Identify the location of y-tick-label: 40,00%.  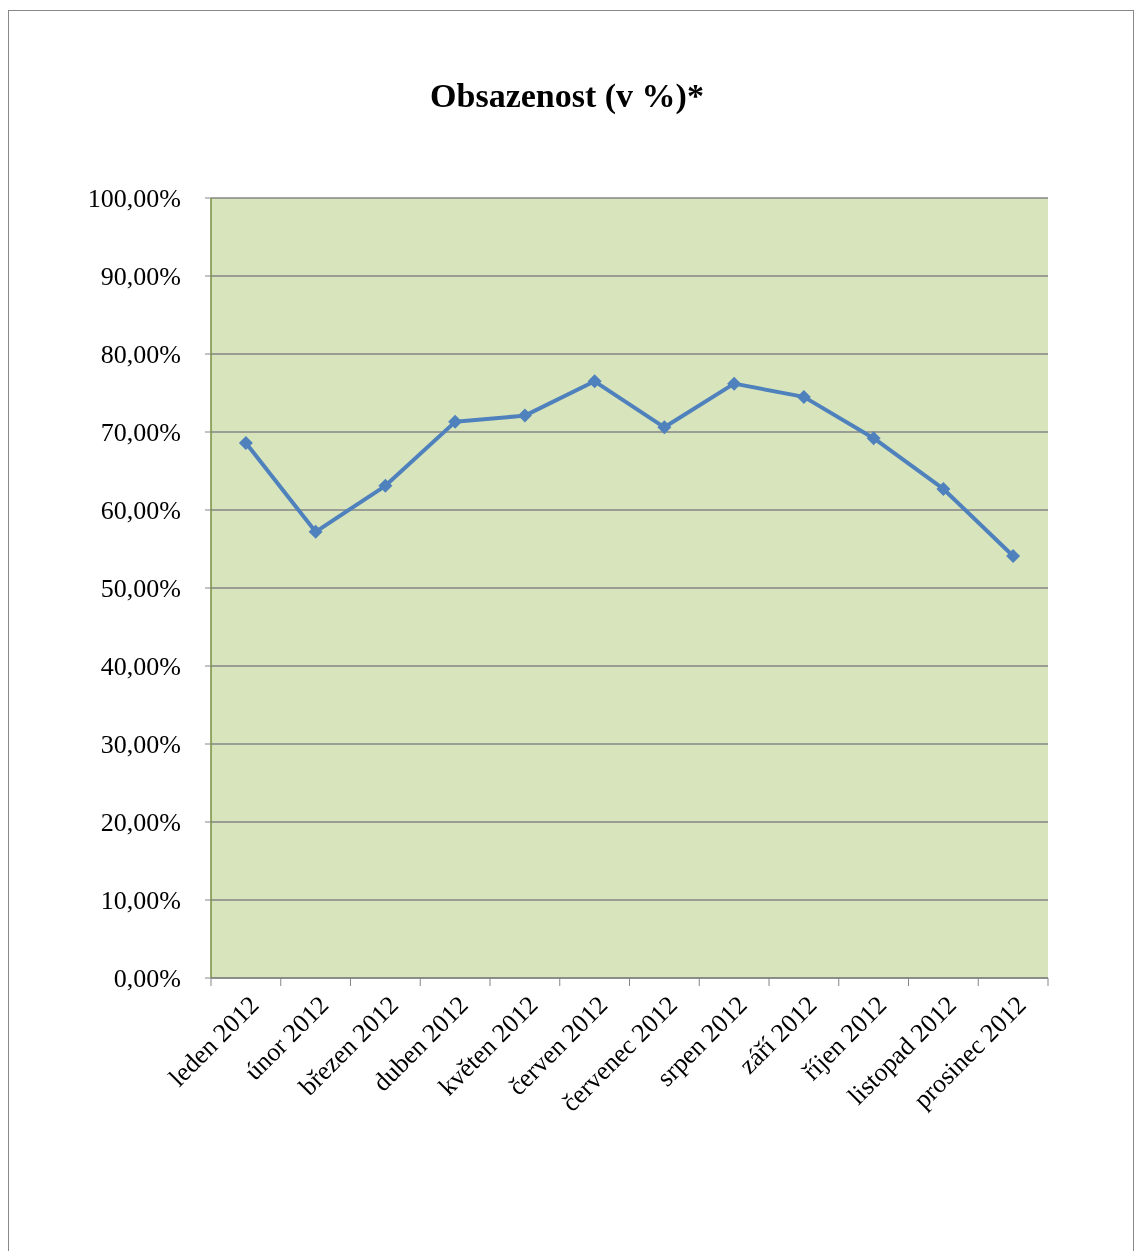
(140, 667).